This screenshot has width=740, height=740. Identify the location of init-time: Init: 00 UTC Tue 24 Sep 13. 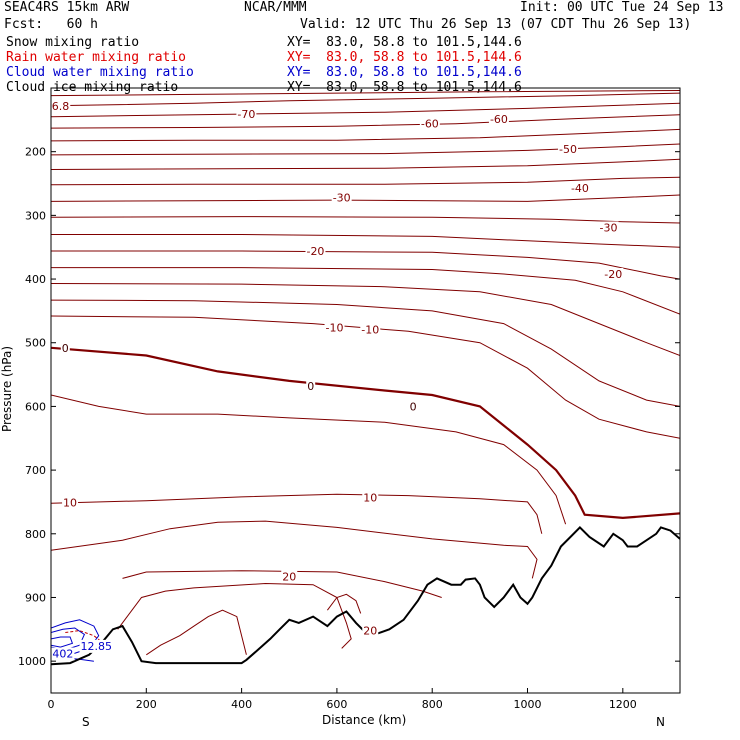
(622, 7).